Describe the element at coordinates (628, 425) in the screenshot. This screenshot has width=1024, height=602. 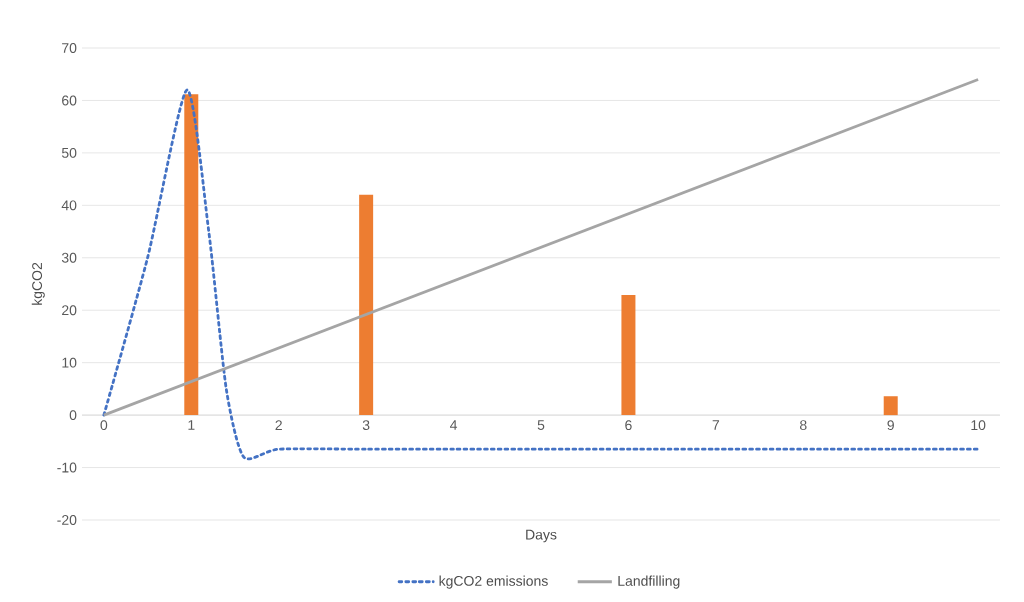
I see `x-tick-label: 6` at that location.